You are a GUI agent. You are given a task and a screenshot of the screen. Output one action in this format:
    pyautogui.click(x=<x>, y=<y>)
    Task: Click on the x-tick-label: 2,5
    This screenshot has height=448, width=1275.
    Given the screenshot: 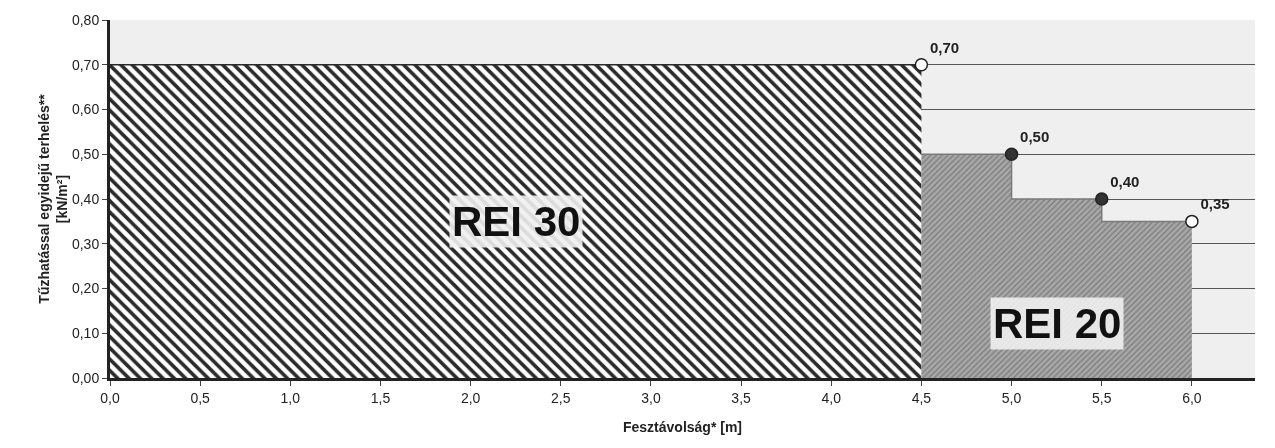 What is the action you would take?
    pyautogui.click(x=561, y=397)
    